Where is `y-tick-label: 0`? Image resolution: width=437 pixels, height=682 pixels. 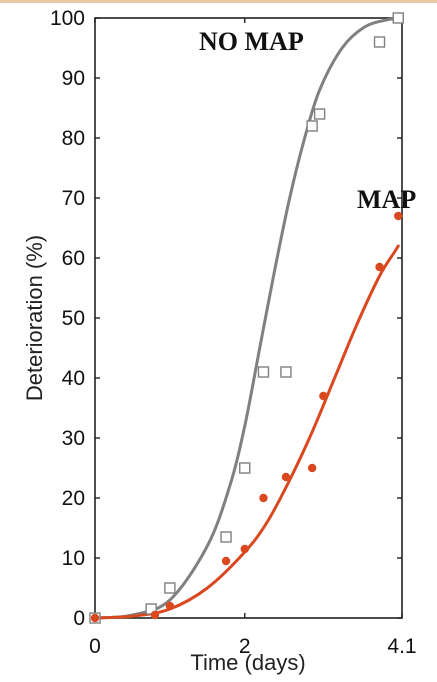
y-tick-label: 0 is located at coordinates (79, 618).